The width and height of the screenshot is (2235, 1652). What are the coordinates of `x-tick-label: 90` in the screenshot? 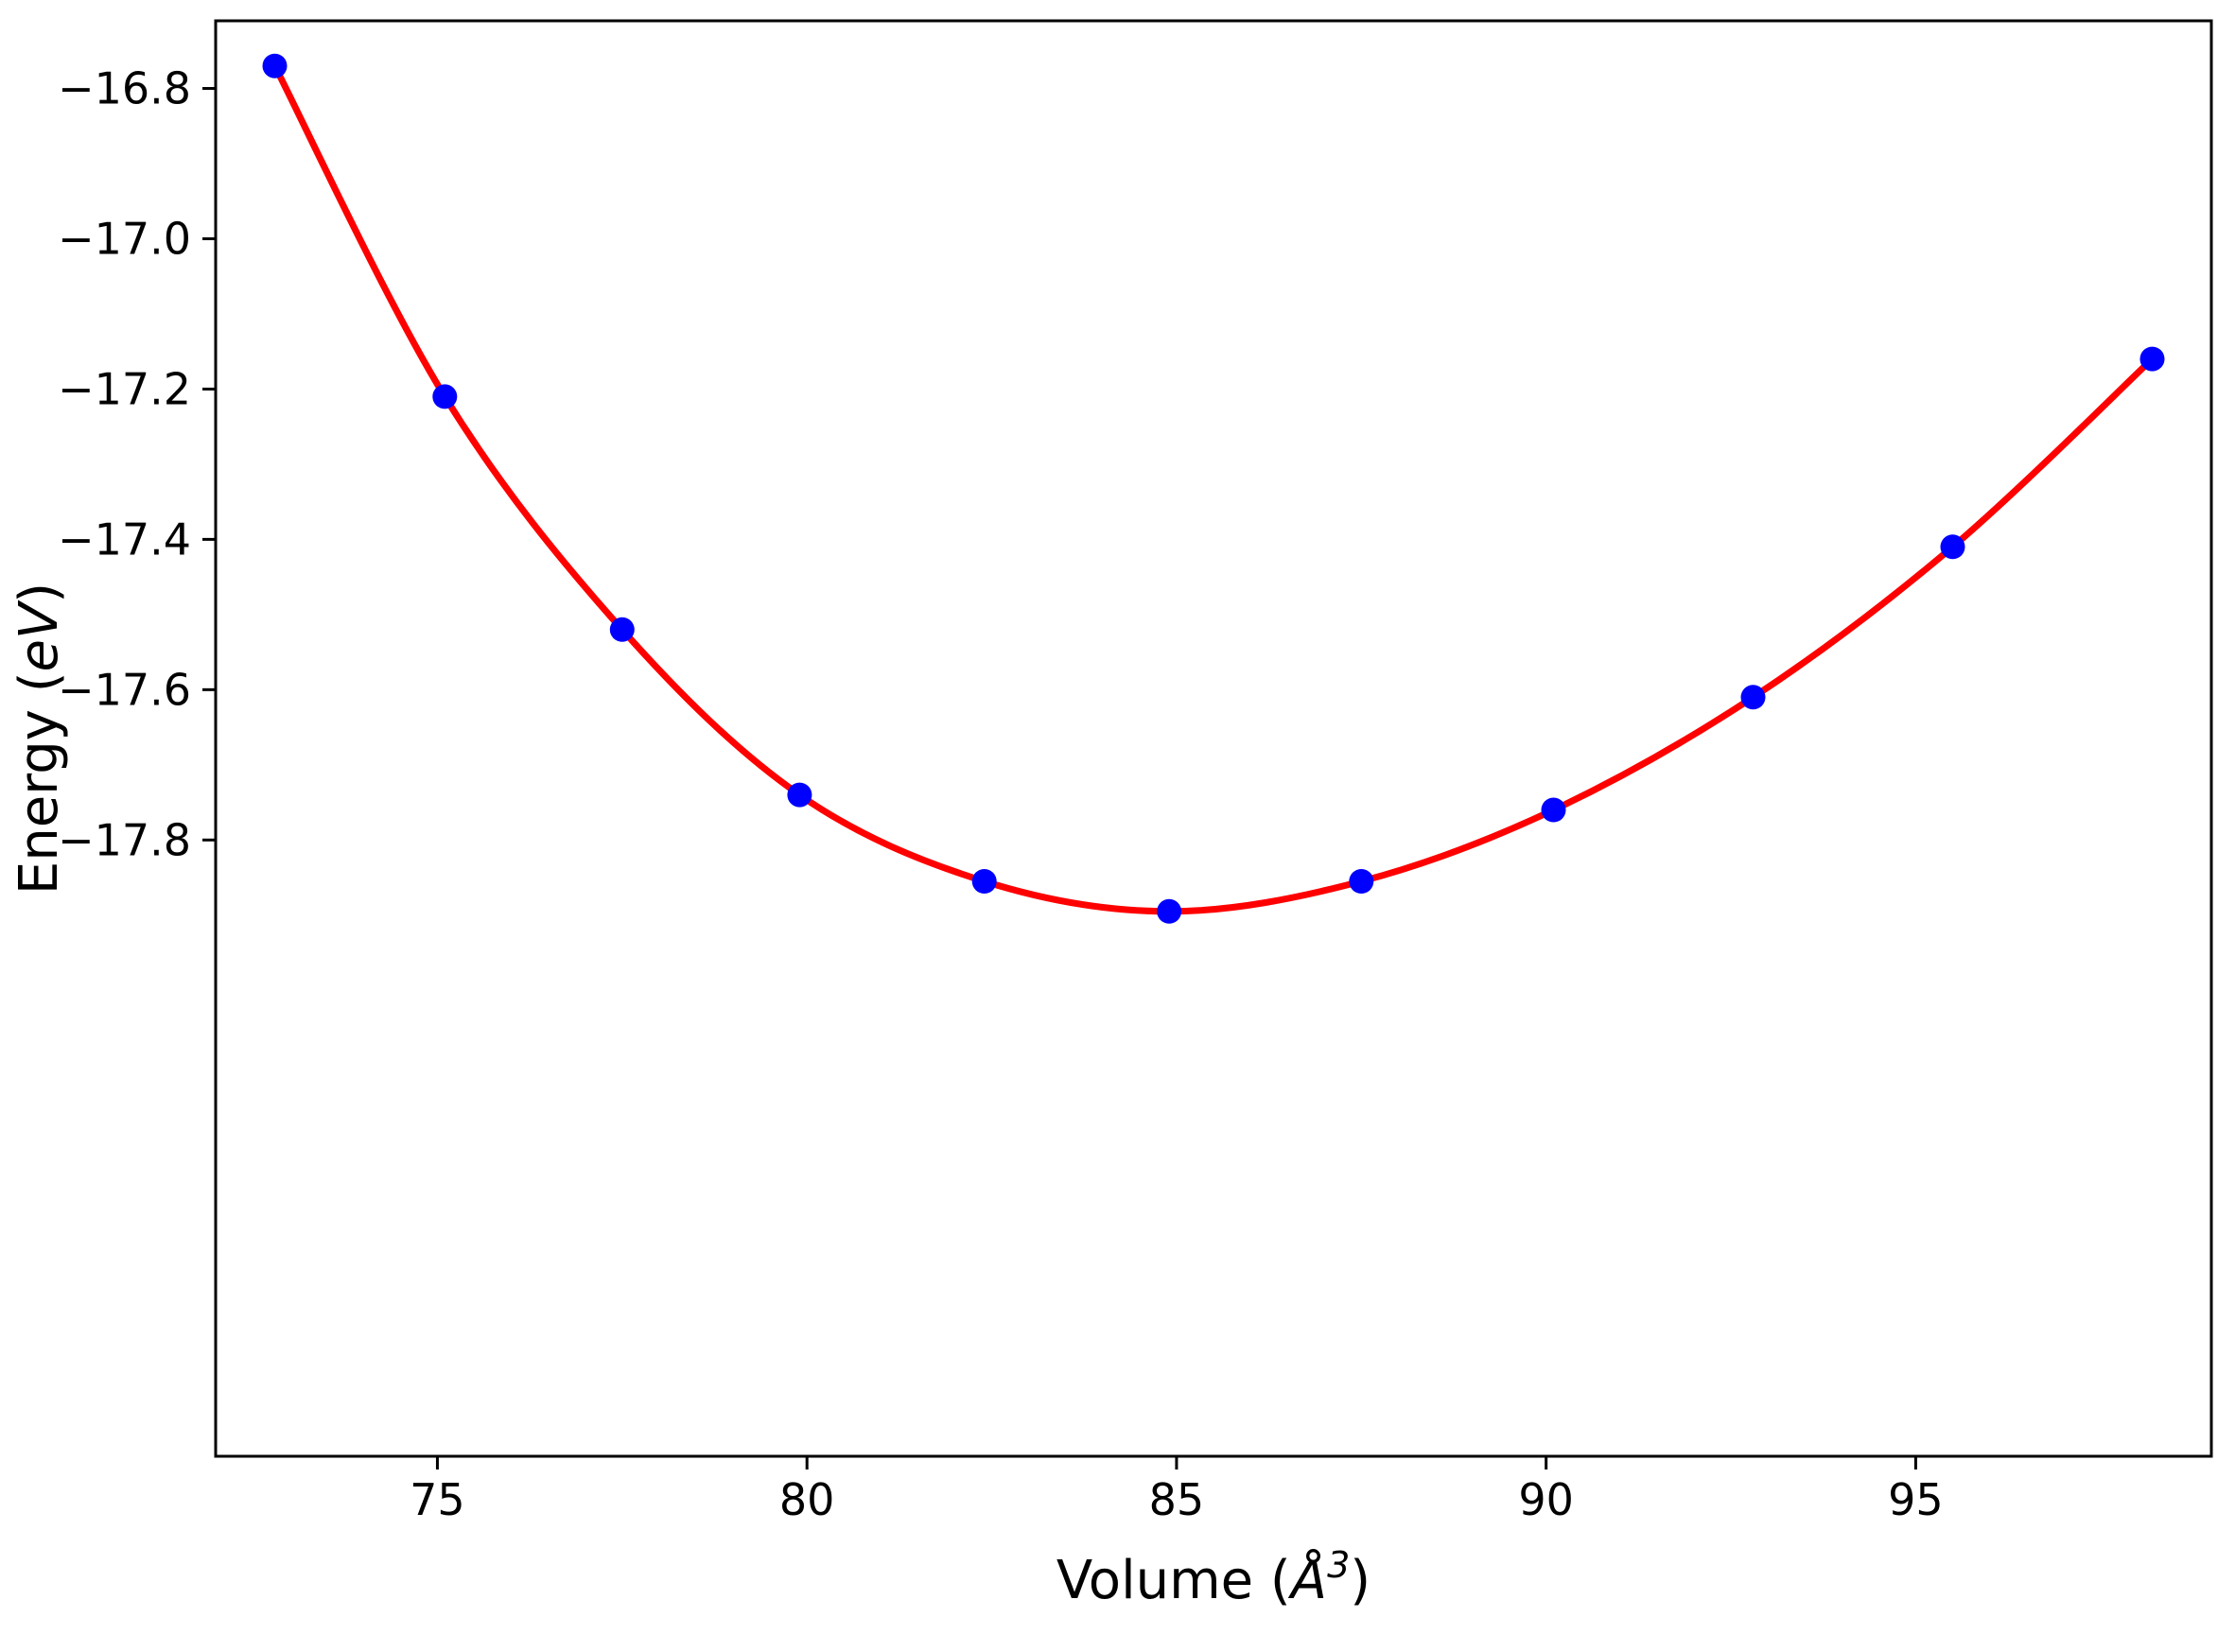 It's located at (1546, 1500).